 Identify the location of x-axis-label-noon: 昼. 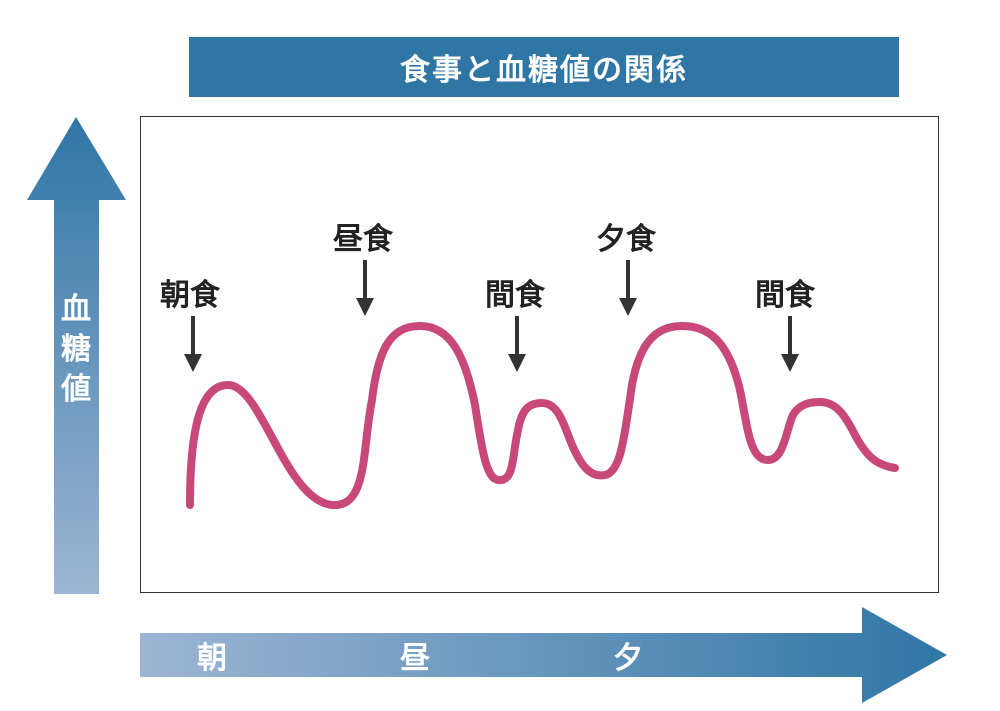
(415, 658).